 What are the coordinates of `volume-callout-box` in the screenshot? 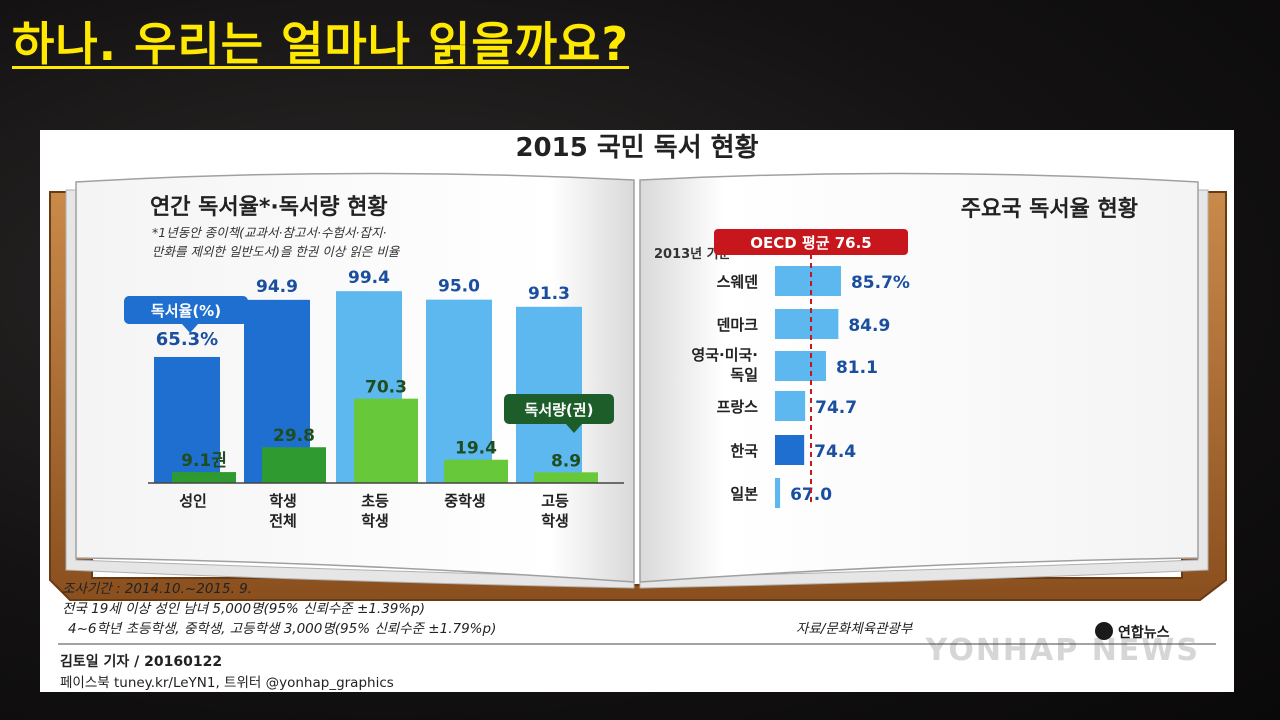 It's located at (559, 409).